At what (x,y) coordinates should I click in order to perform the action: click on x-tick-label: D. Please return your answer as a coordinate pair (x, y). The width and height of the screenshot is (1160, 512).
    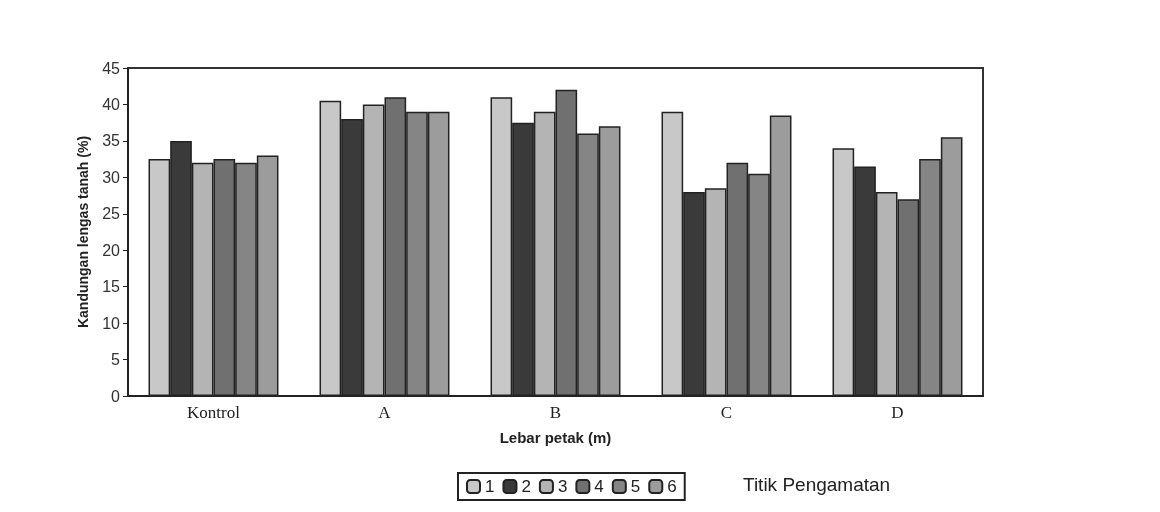
    Looking at the image, I should click on (897, 412).